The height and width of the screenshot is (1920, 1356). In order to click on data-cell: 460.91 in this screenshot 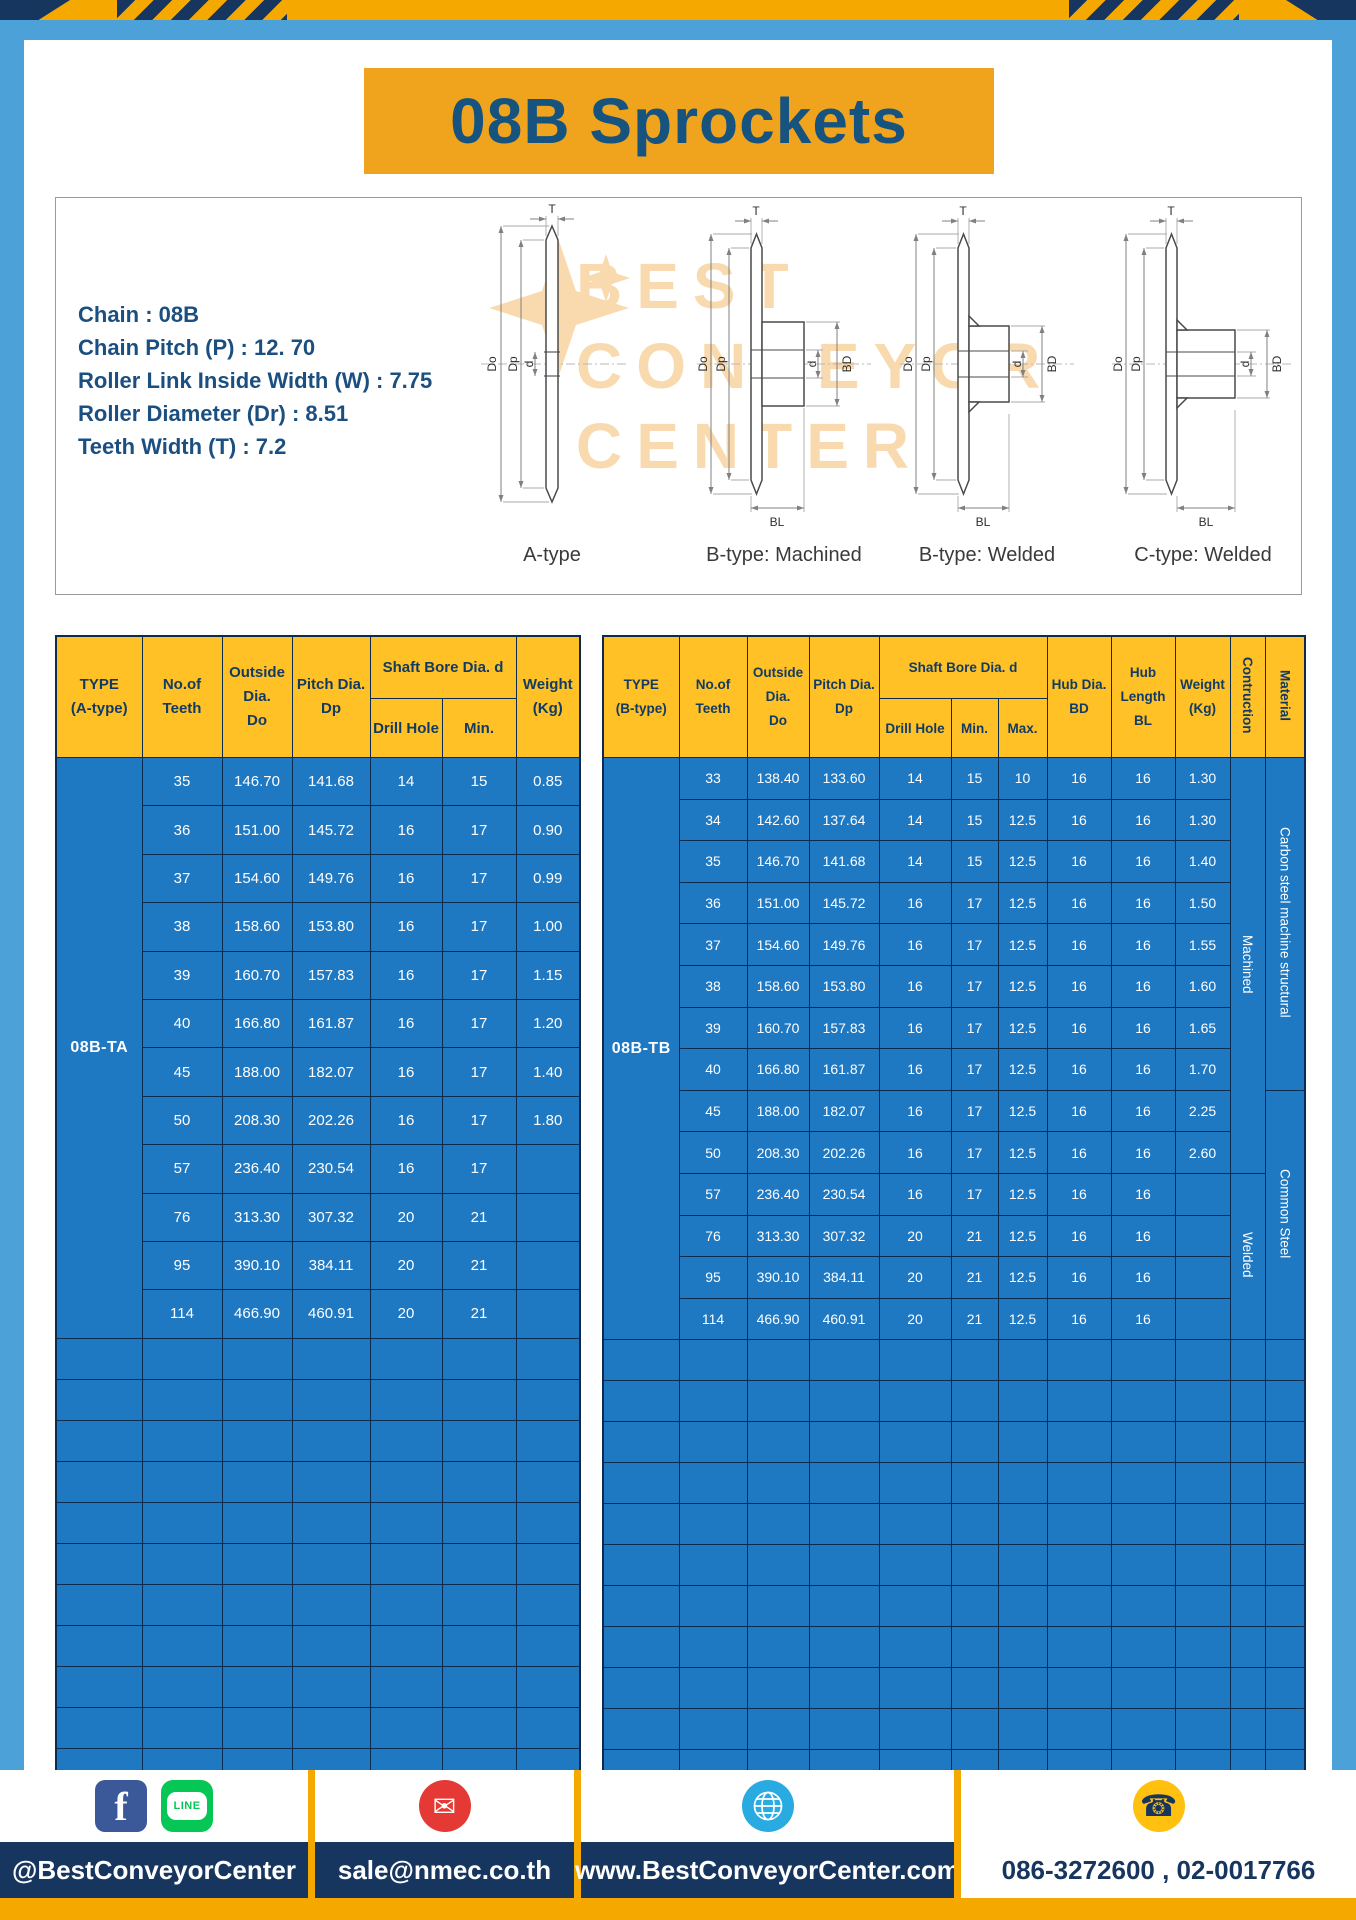, I will do `click(844, 1319)`.